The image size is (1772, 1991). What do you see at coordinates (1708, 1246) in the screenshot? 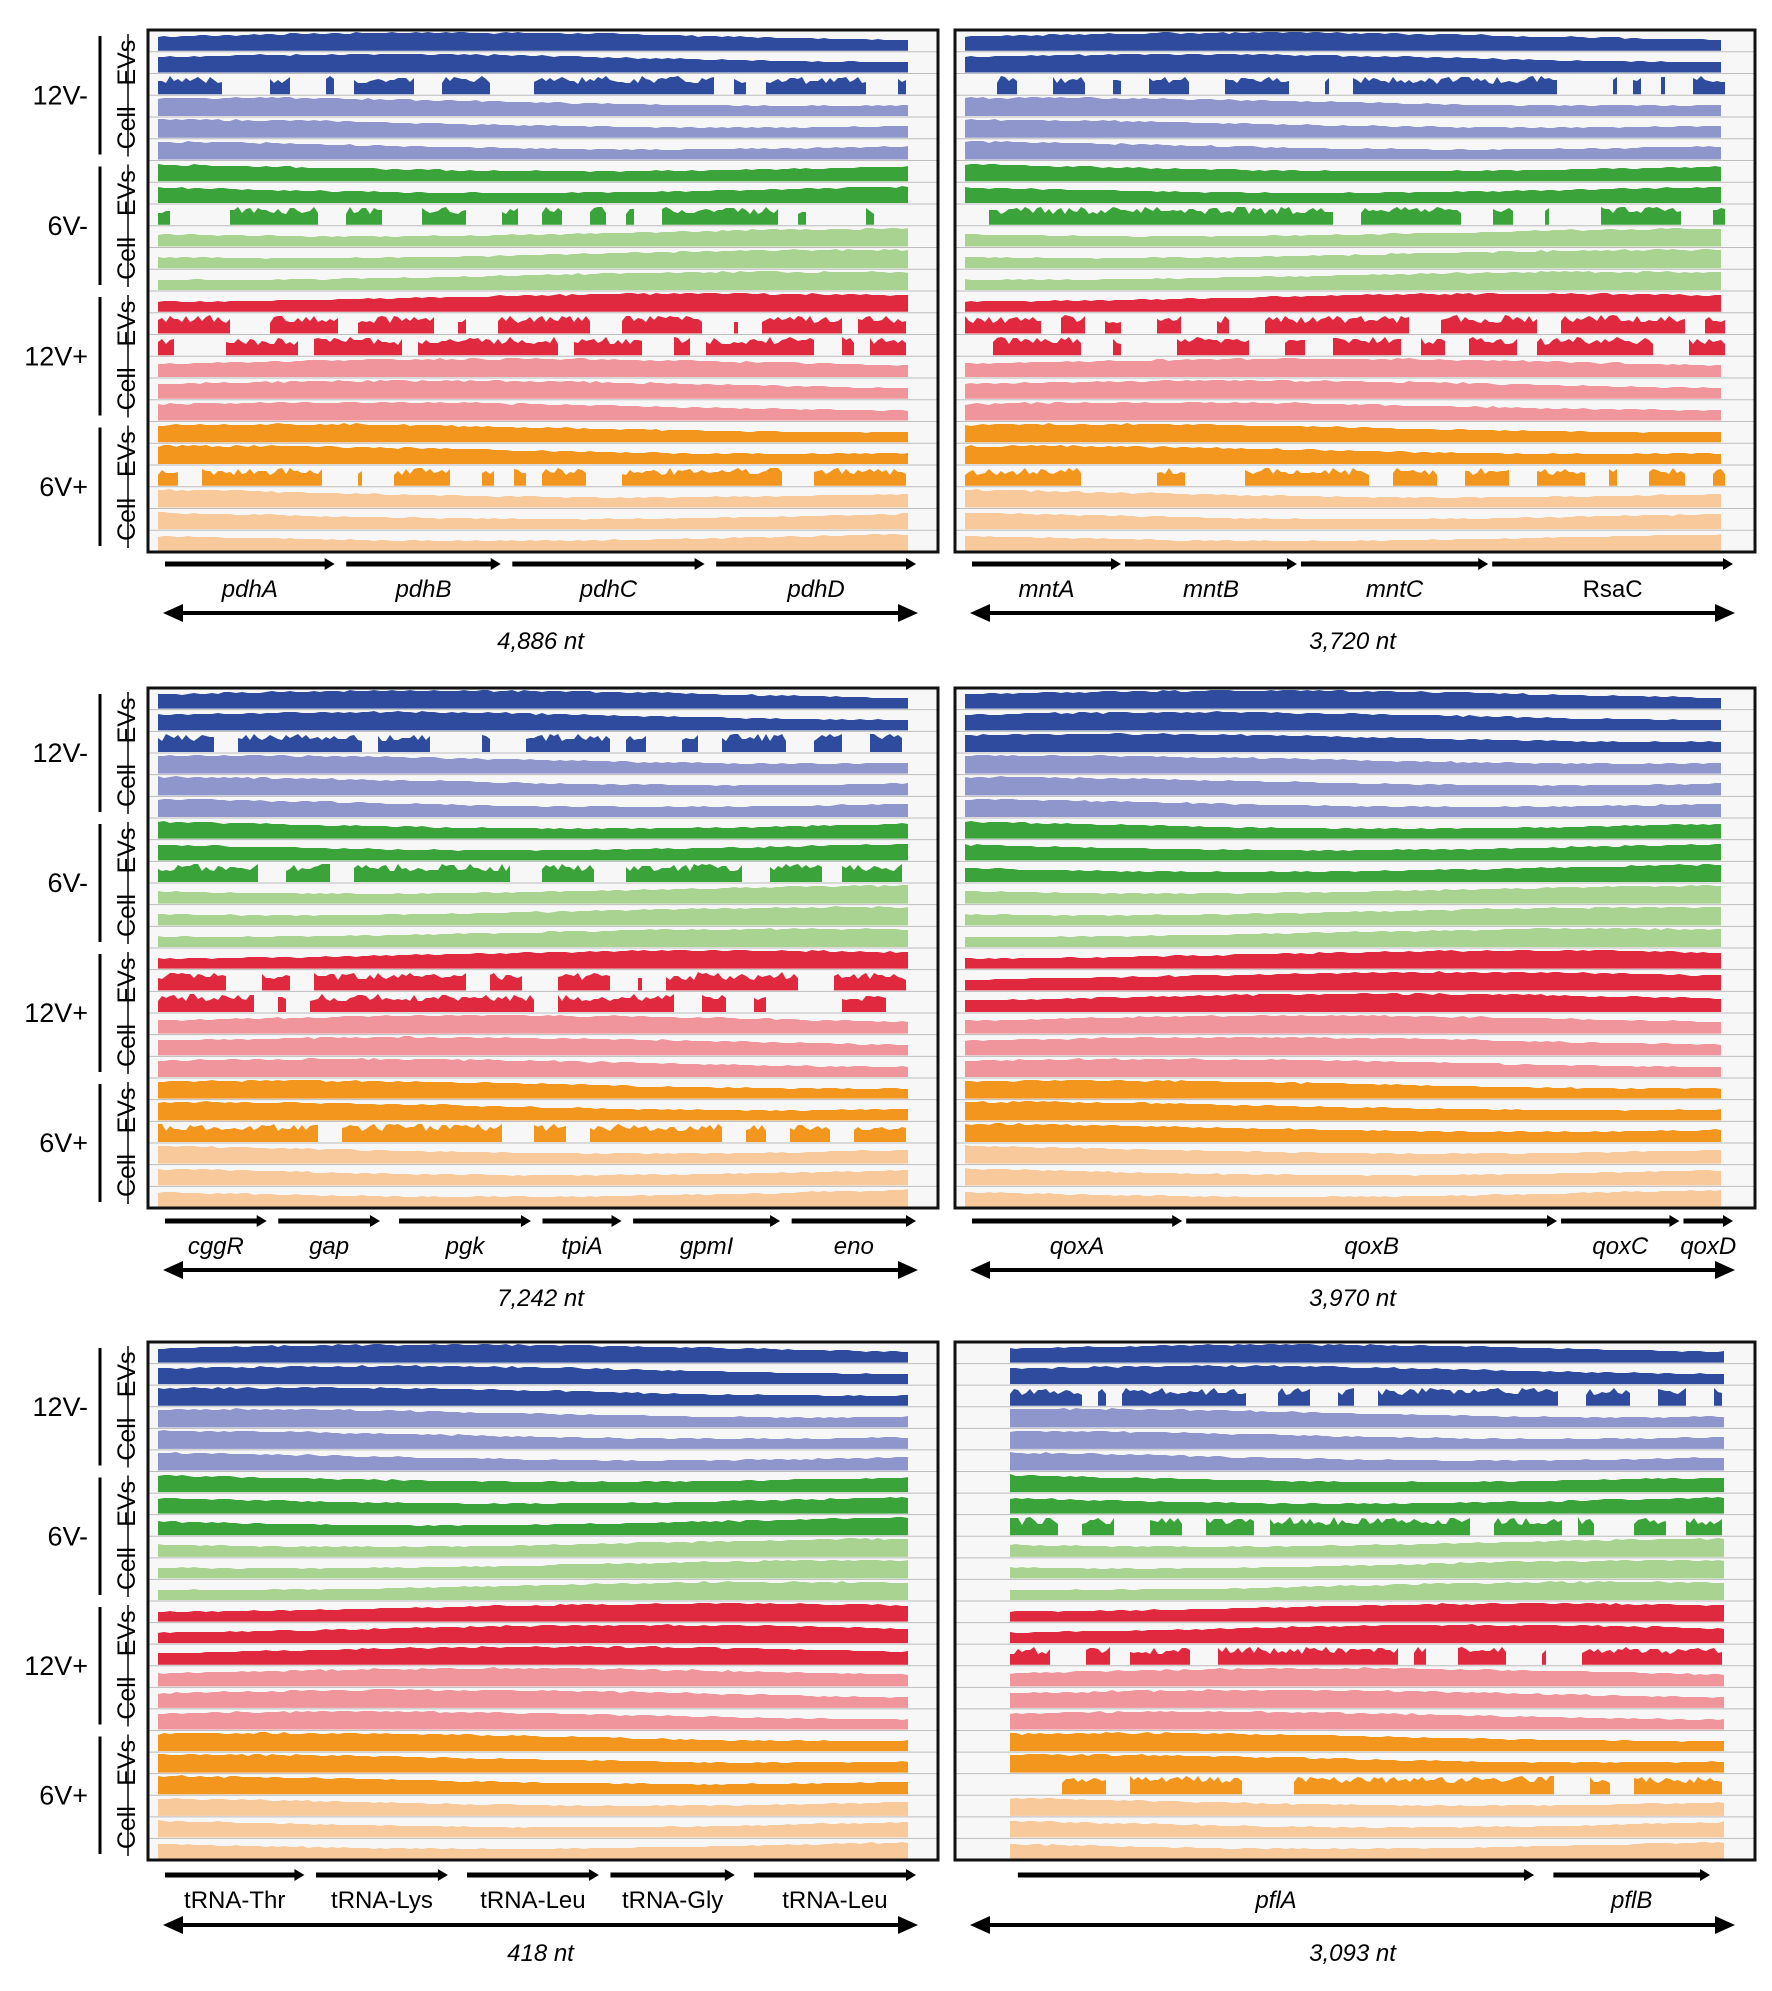
I see `gene-label: qoxD` at bounding box center [1708, 1246].